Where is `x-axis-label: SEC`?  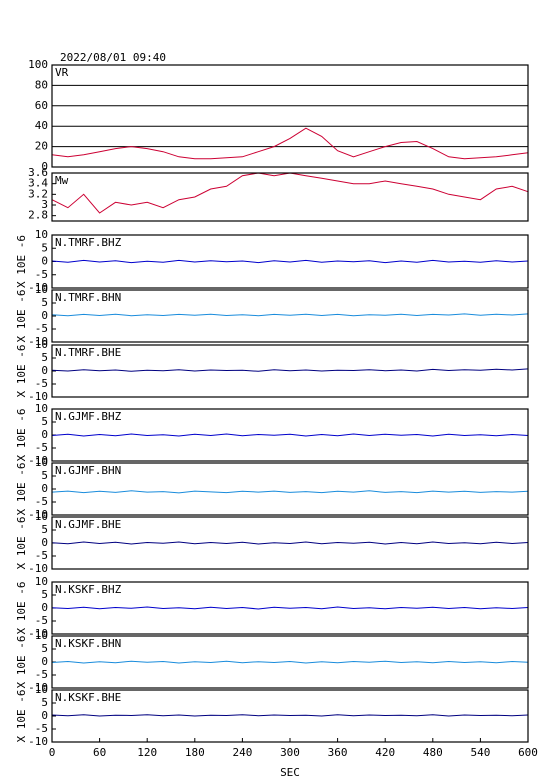 x-axis-label: SEC is located at coordinates (290, 772).